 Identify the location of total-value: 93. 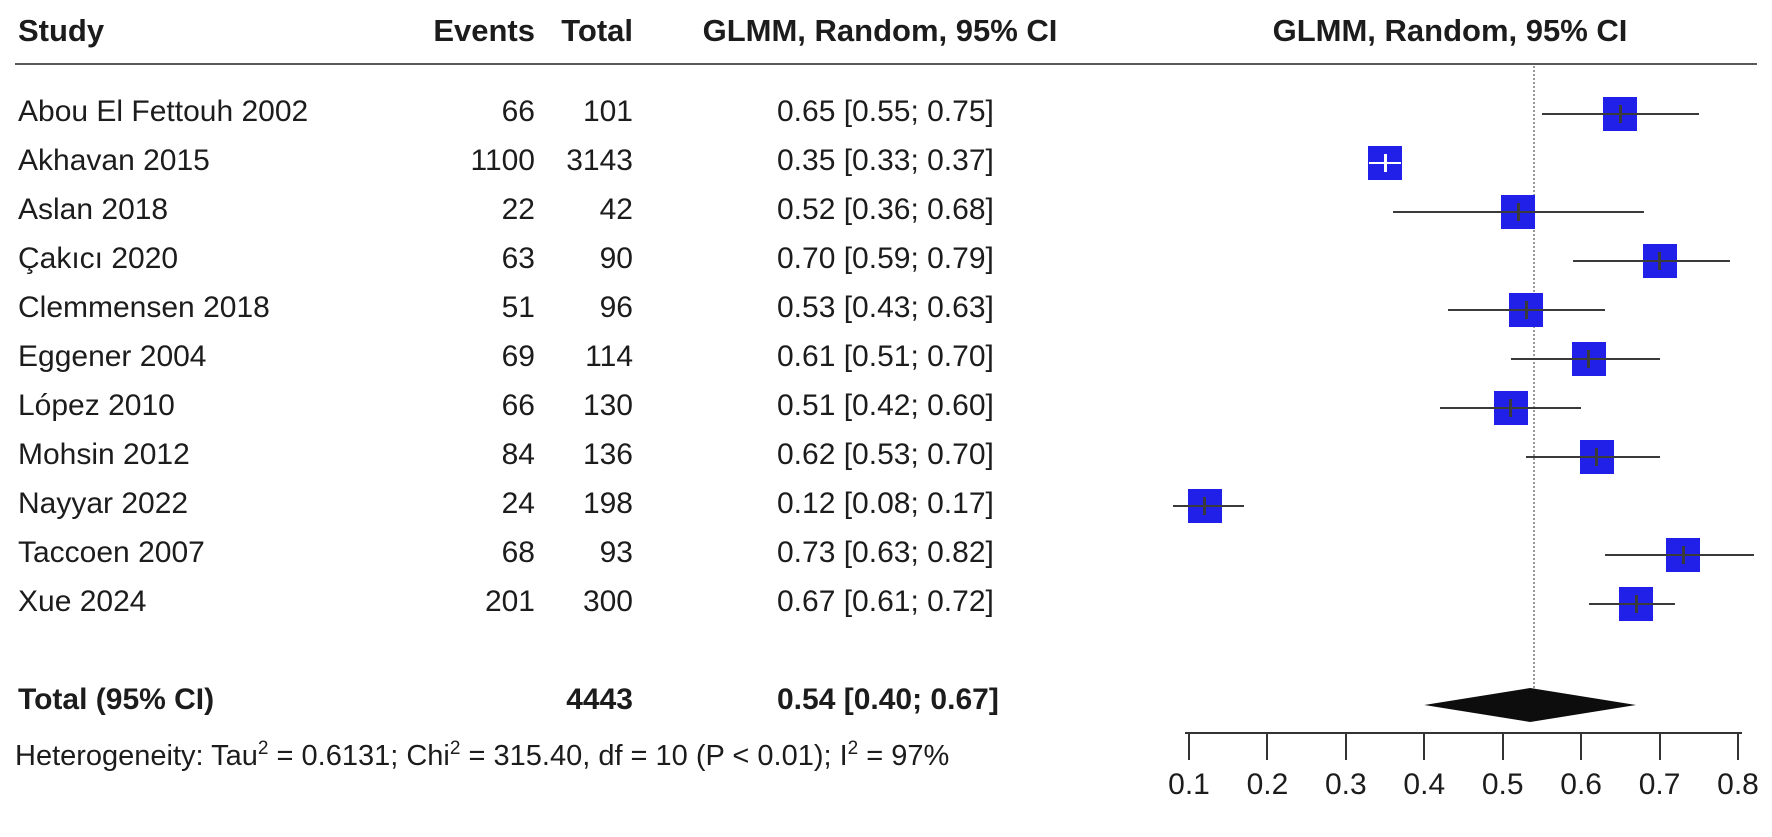
(616, 552).